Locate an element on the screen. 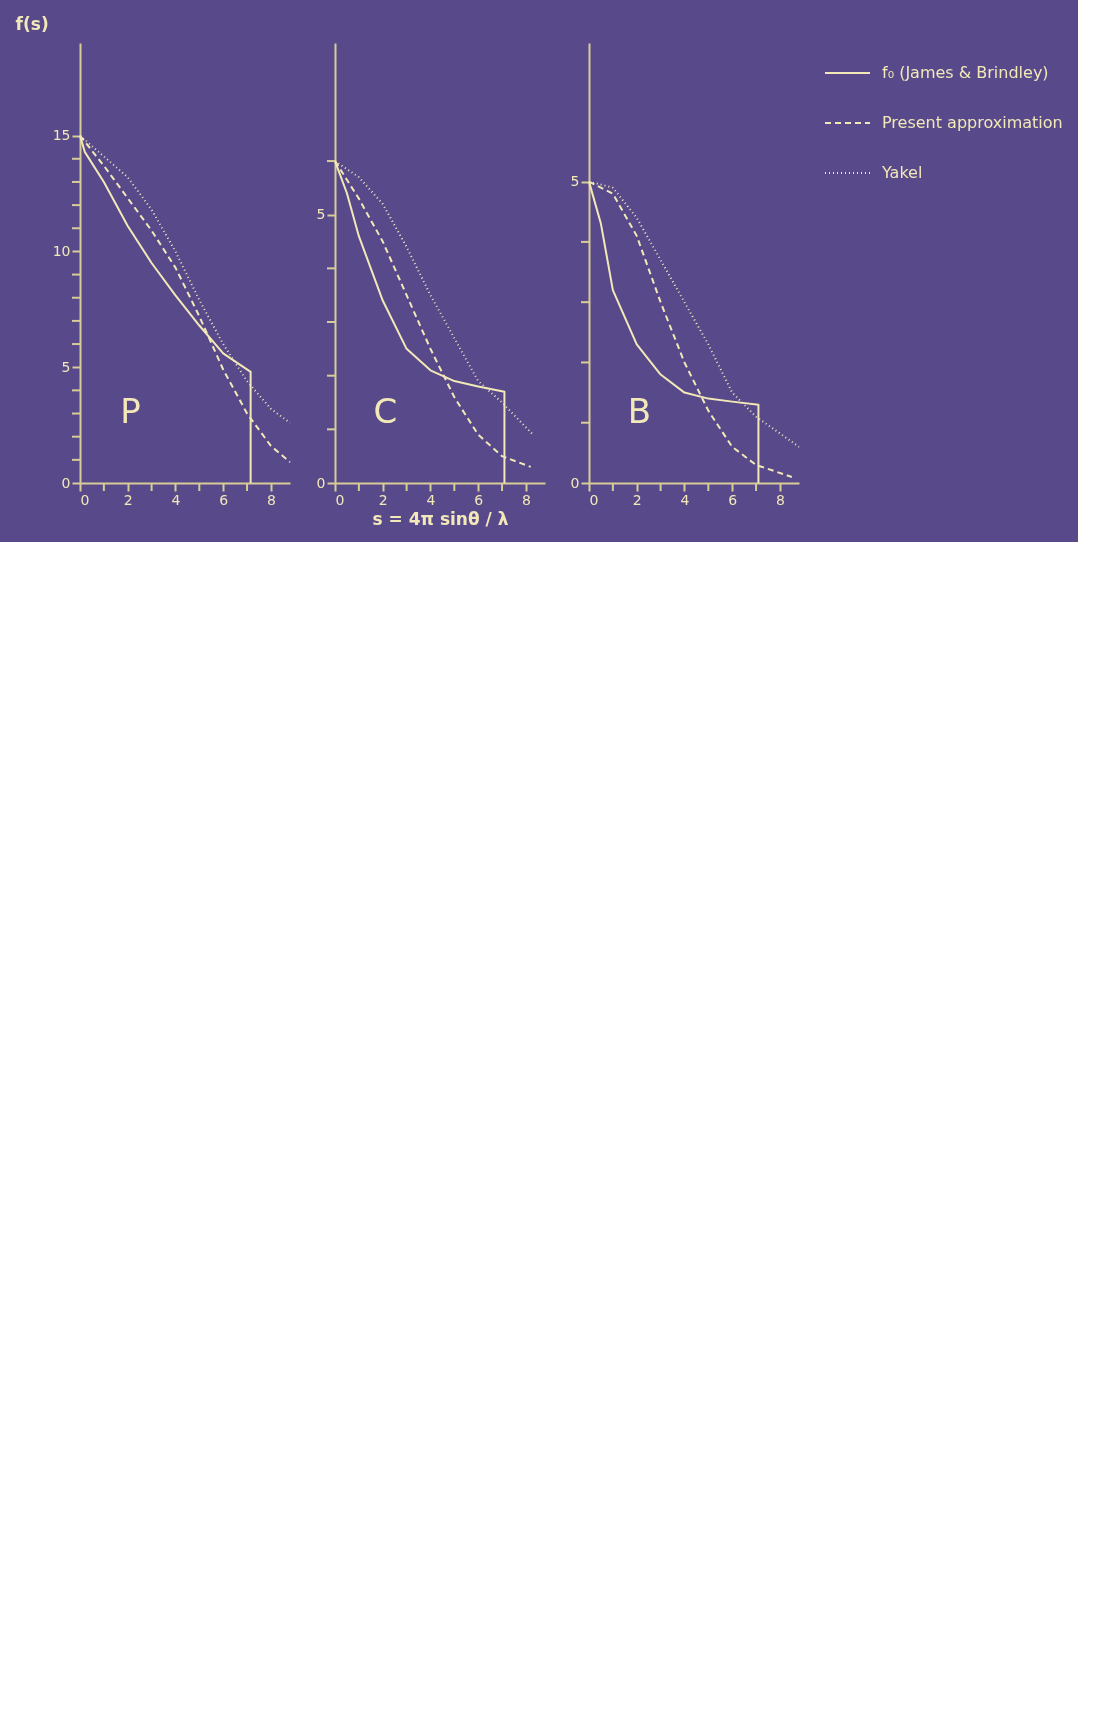  y-axis-title: f(s) is located at coordinates (32, 23).